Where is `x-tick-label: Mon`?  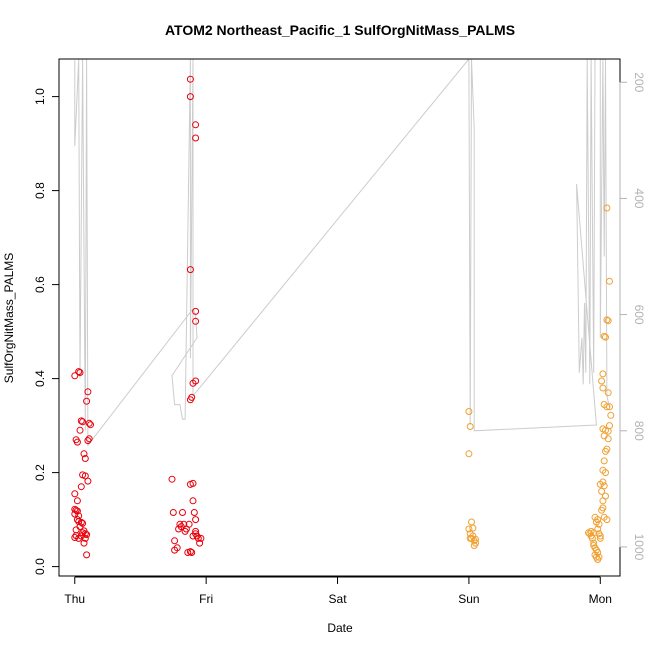 x-tick-label: Mon is located at coordinates (600, 599).